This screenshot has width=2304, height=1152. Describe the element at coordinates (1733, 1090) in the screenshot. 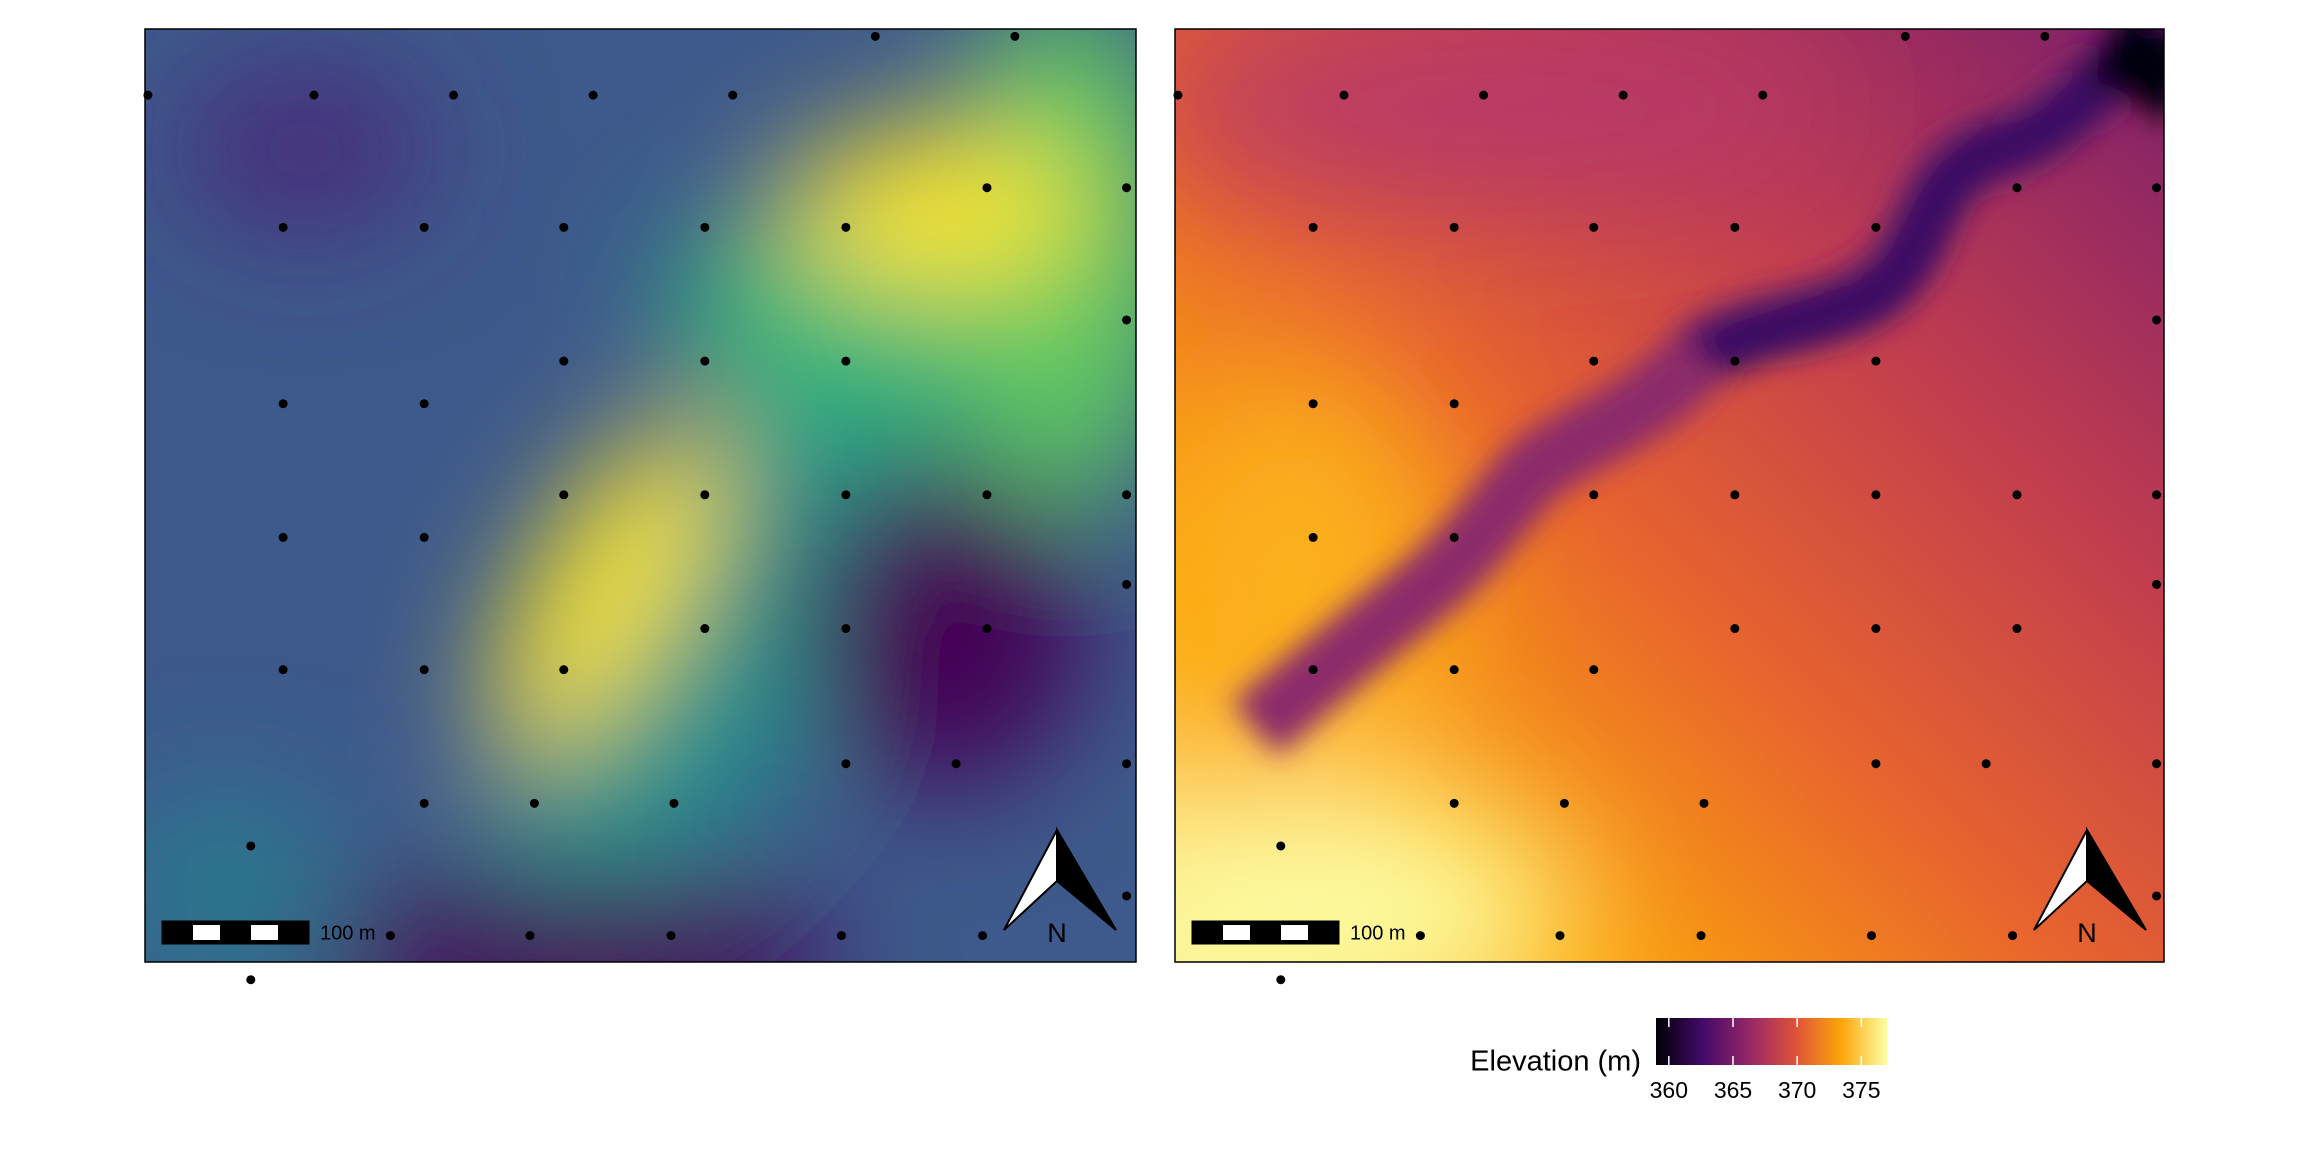

I see `colorbar-tick-label: 365` at that location.